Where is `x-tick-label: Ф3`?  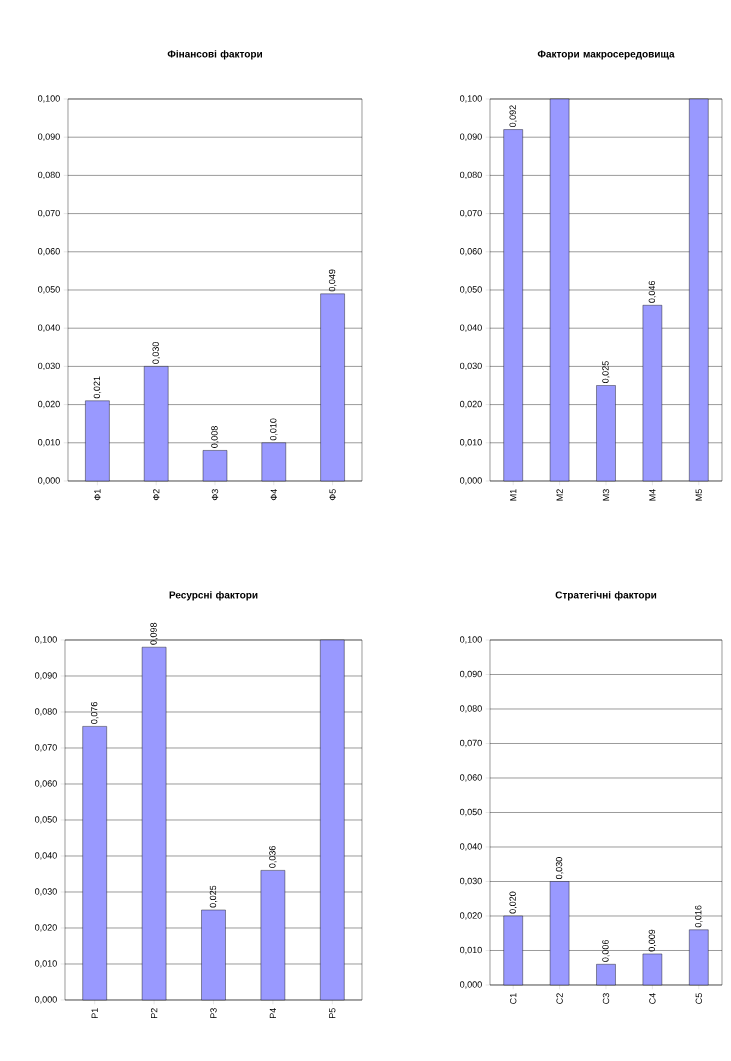
x-tick-label: Ф3 is located at coordinates (215, 495).